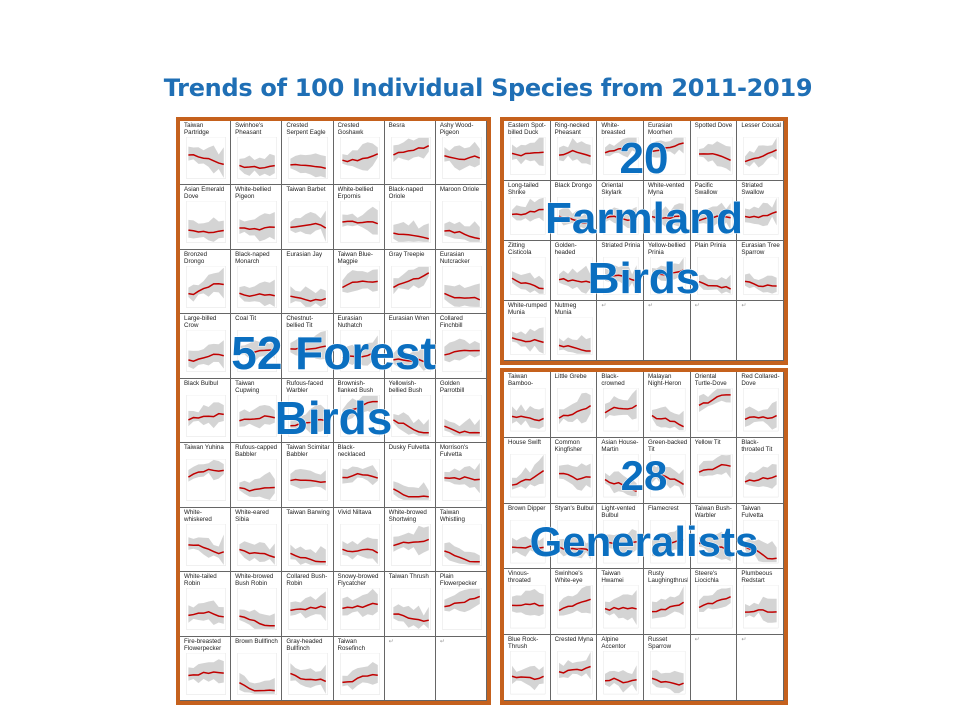  I want to click on species-cell: Green-backed Tit, so click(667, 470).